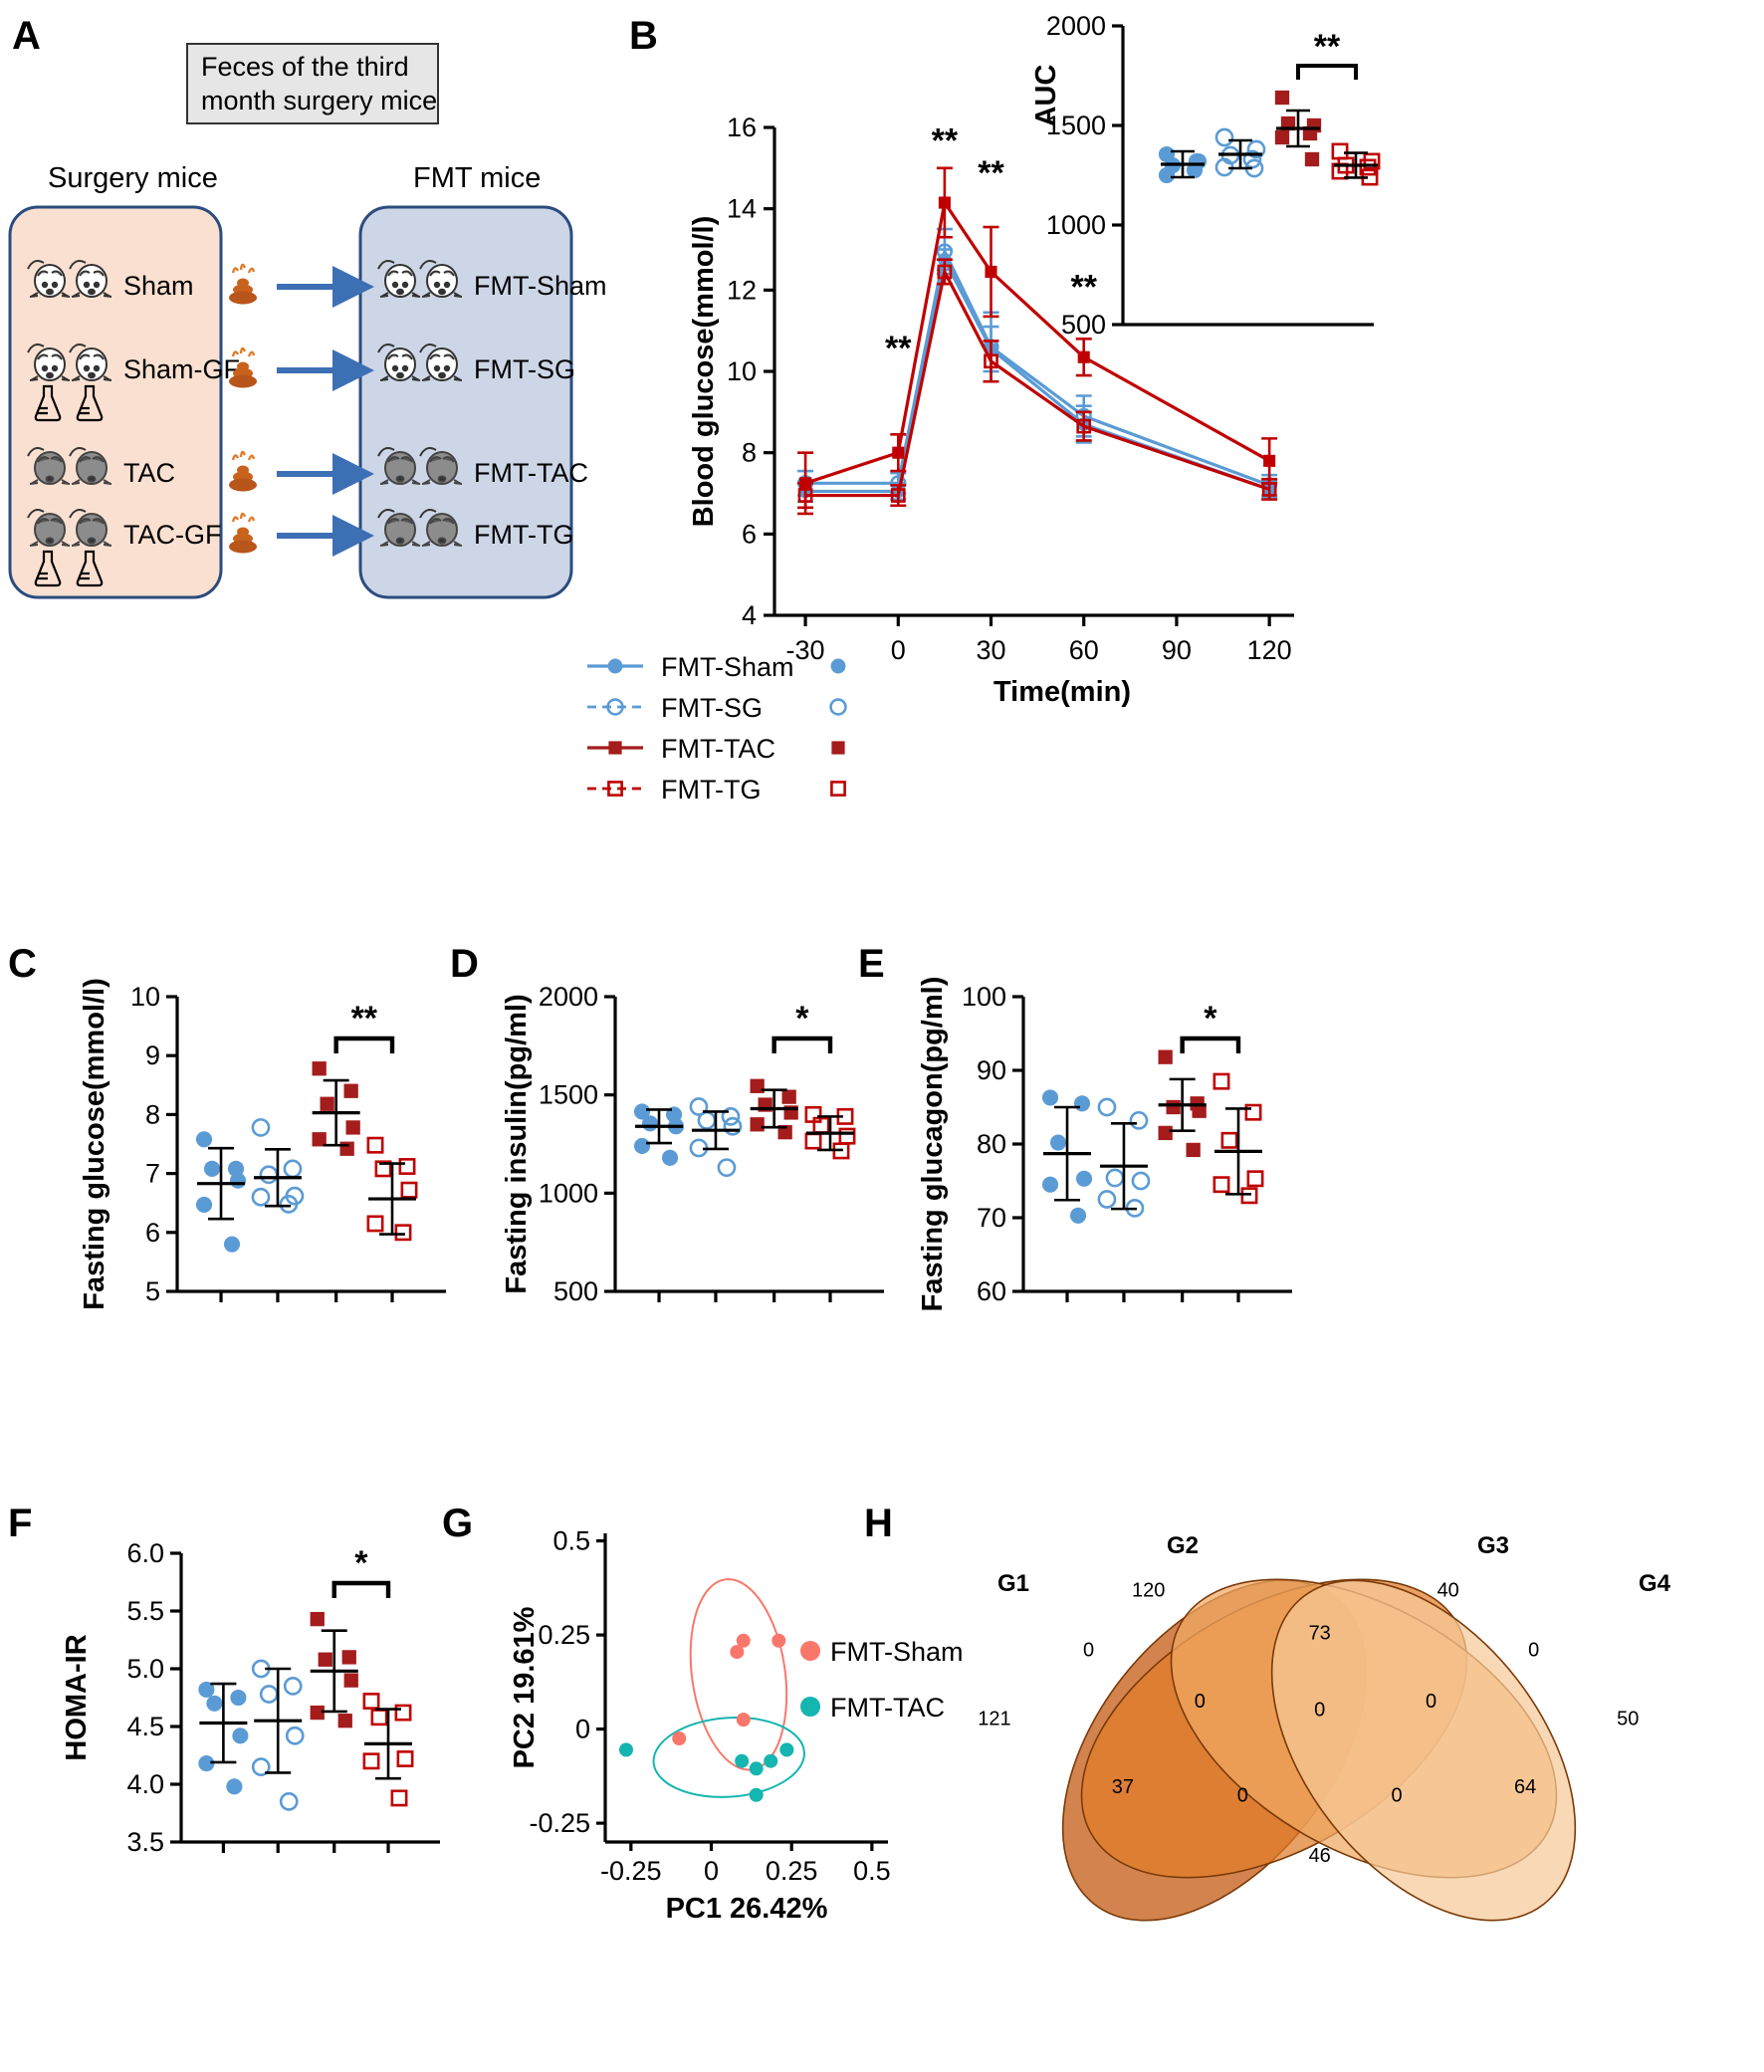 The image size is (1764, 2072). Describe the element at coordinates (420, 528) in the screenshot. I see `mouse-pair-fmt-tg` at that location.